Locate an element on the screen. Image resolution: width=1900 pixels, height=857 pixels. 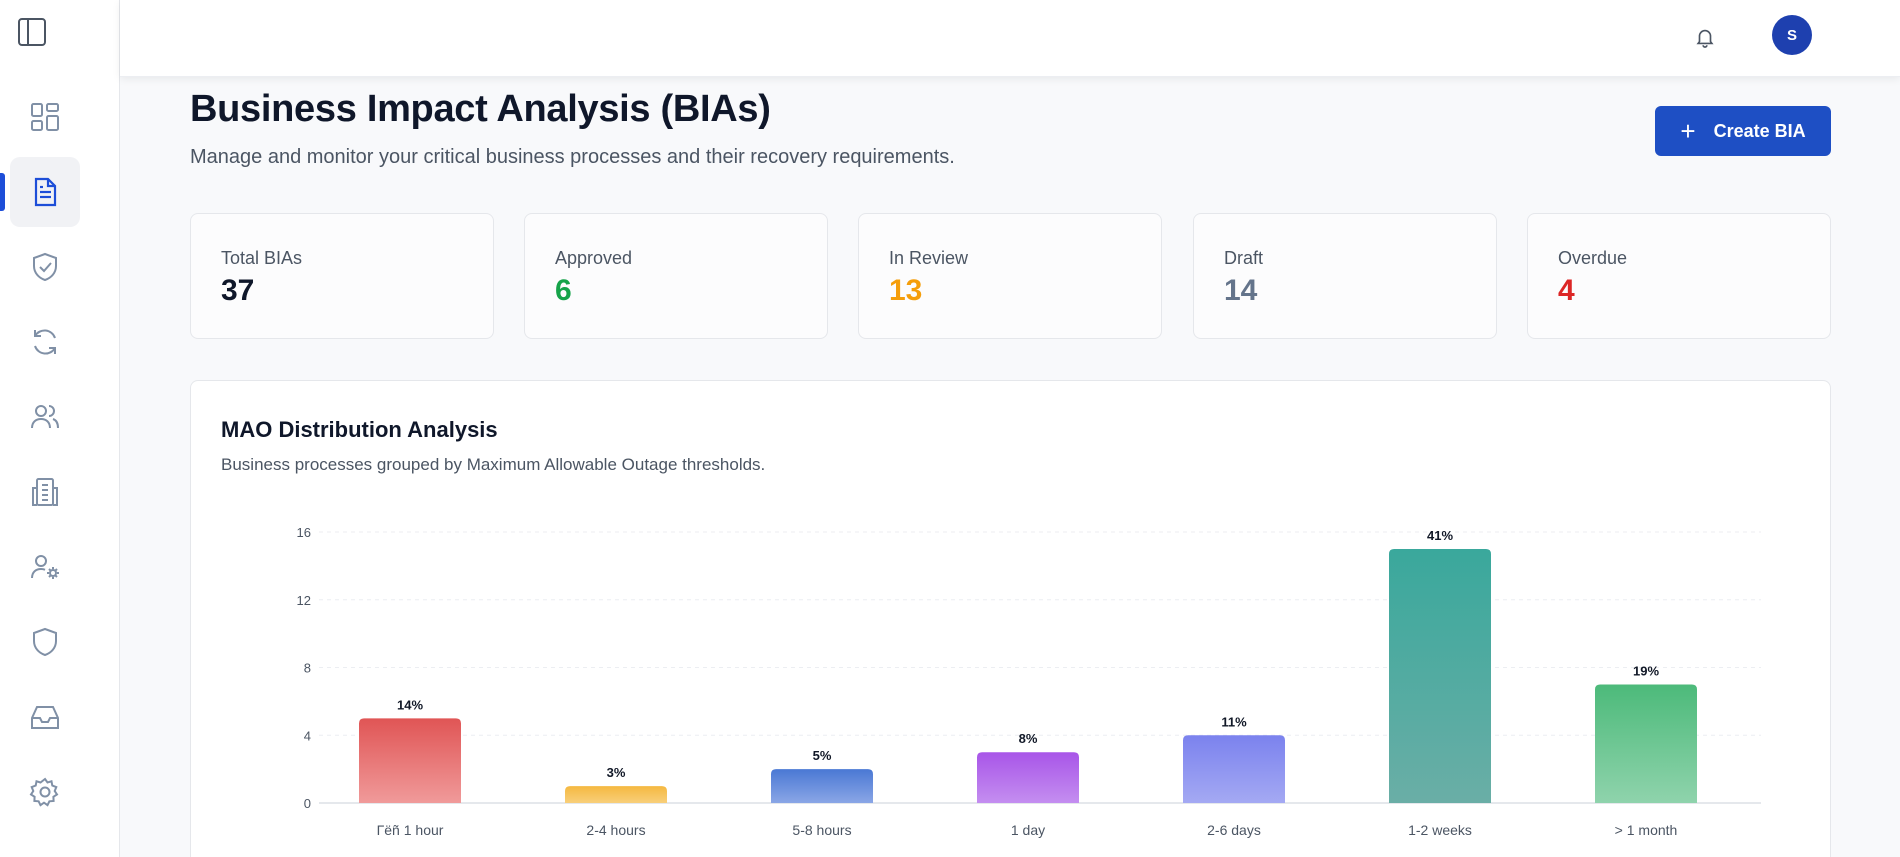
x-tick-label: 5-8 hours is located at coordinates (821, 830).